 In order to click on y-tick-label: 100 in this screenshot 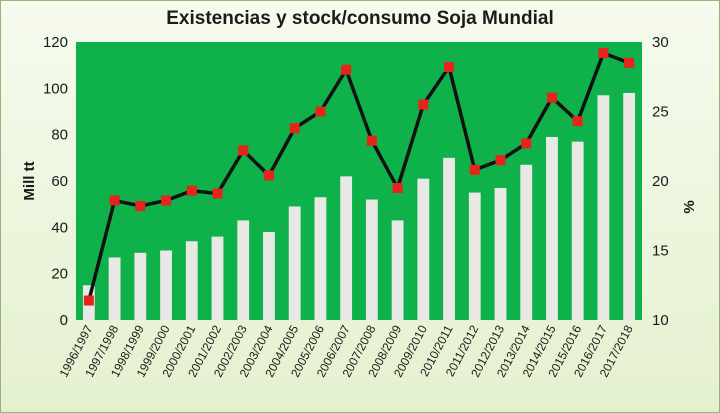, I will do `click(55, 88)`.